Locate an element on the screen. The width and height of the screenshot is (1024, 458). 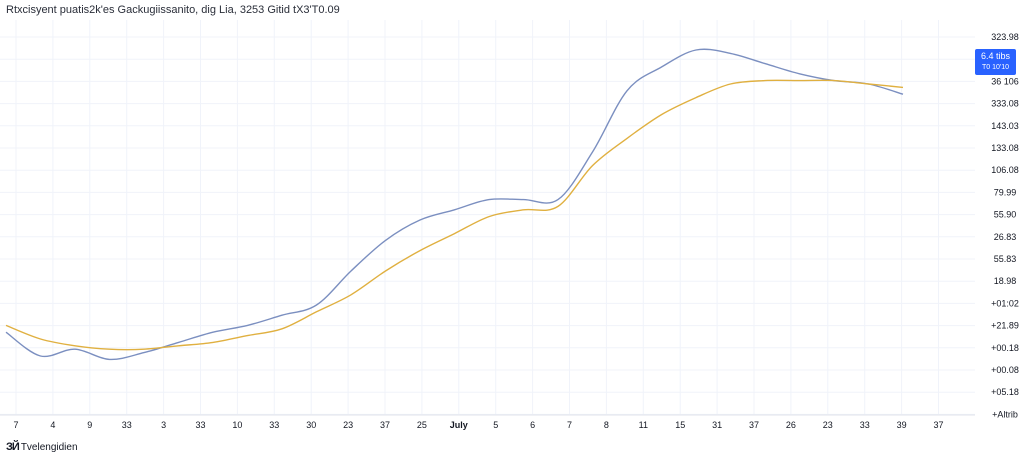
x-tick-label: 10 is located at coordinates (237, 425).